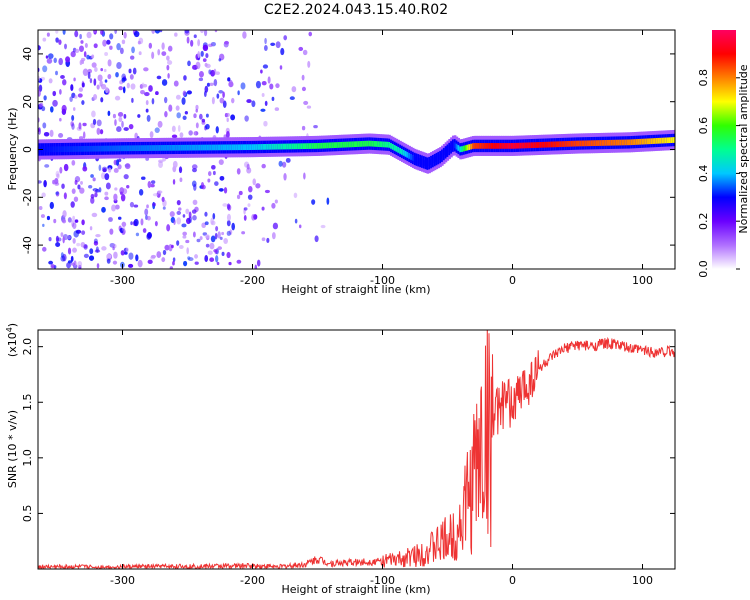 This screenshot has height=600, width=750. I want to click on snr-x-label: Height of straight line (km), so click(355, 589).